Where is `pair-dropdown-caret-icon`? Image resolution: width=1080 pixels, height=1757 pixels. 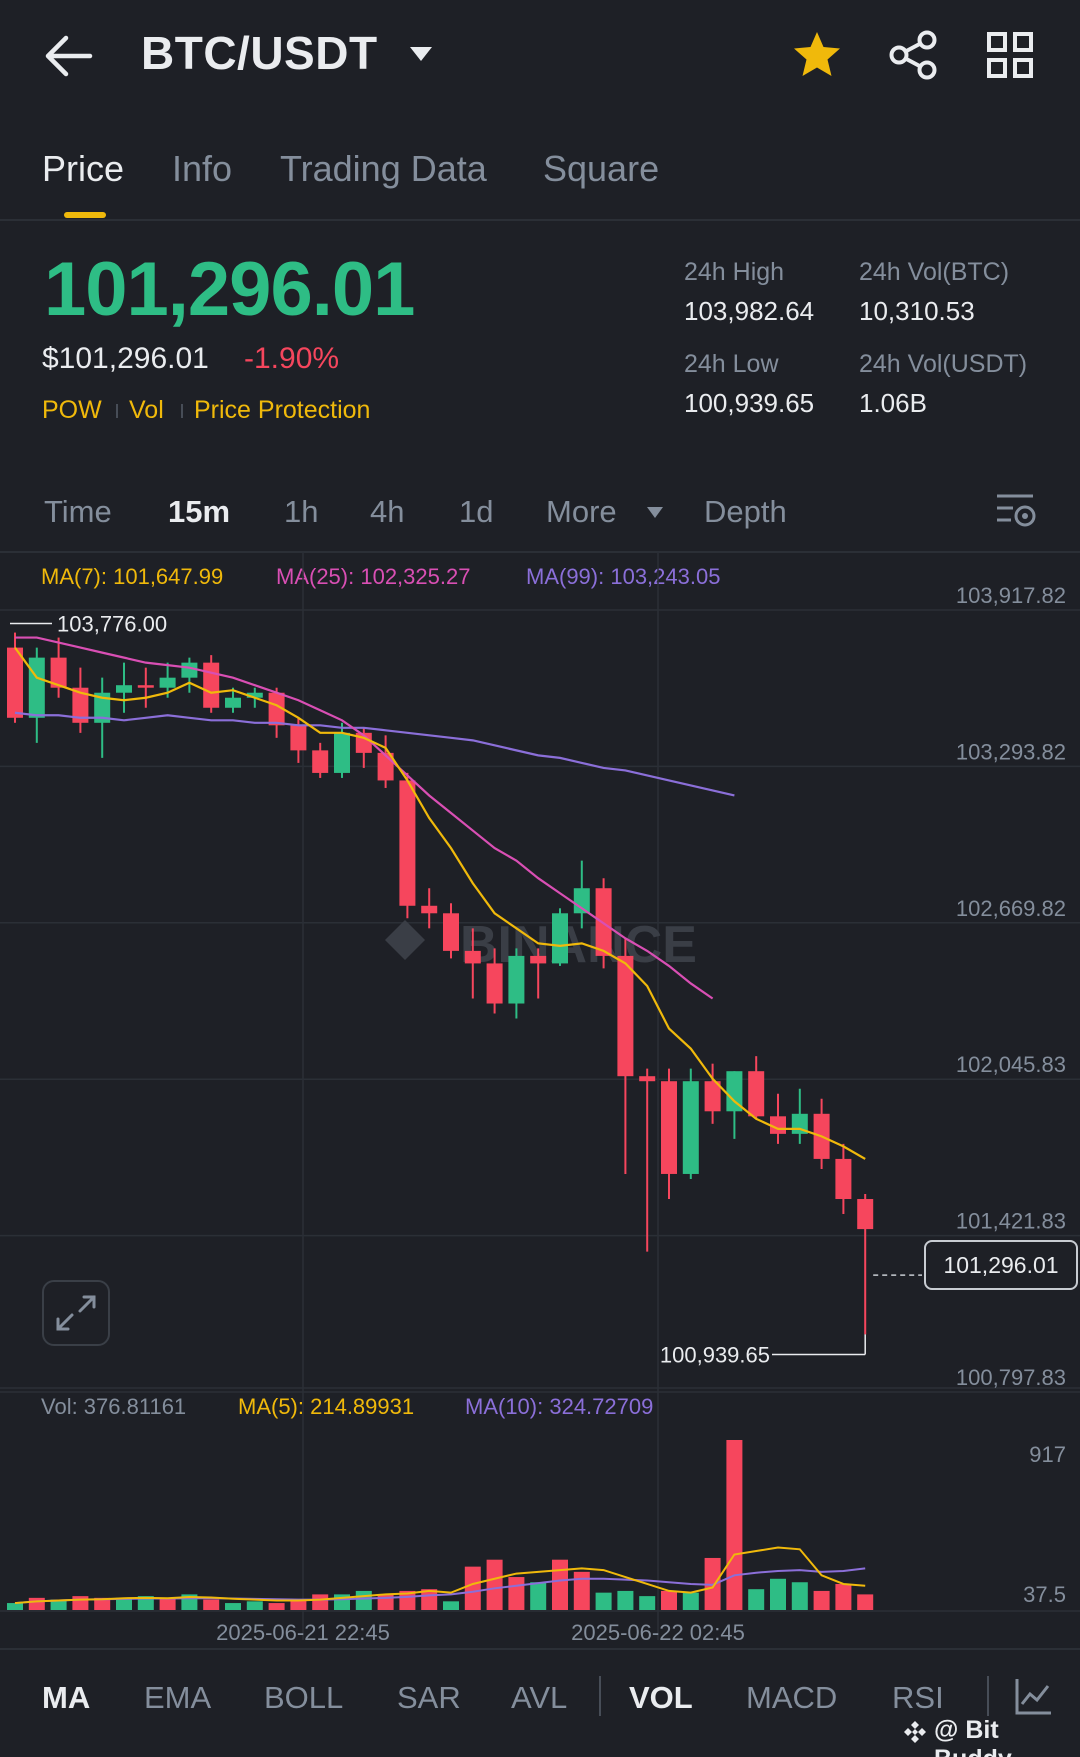
pair-dropdown-caret-icon is located at coordinates (421, 54).